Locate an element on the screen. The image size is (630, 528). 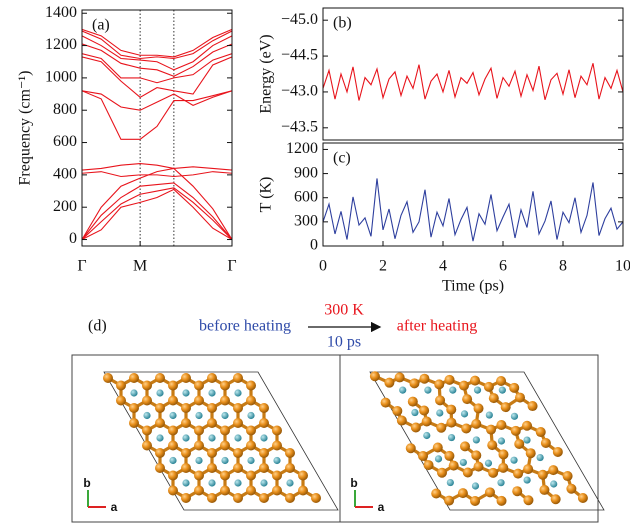
axis-b: b is located at coordinates (86, 483).